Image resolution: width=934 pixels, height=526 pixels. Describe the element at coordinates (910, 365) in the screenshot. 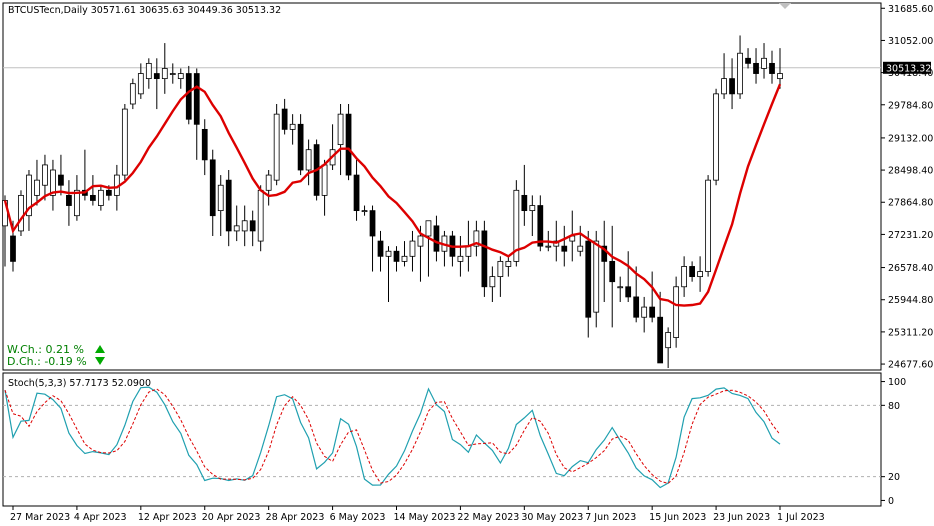

I see `price-tick-label: 24677.60` at that location.